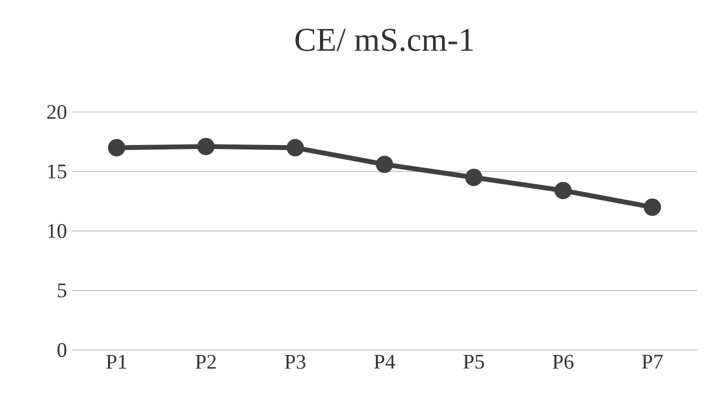 The width and height of the screenshot is (720, 405). I want to click on x-tick-label: P2, so click(206, 361).